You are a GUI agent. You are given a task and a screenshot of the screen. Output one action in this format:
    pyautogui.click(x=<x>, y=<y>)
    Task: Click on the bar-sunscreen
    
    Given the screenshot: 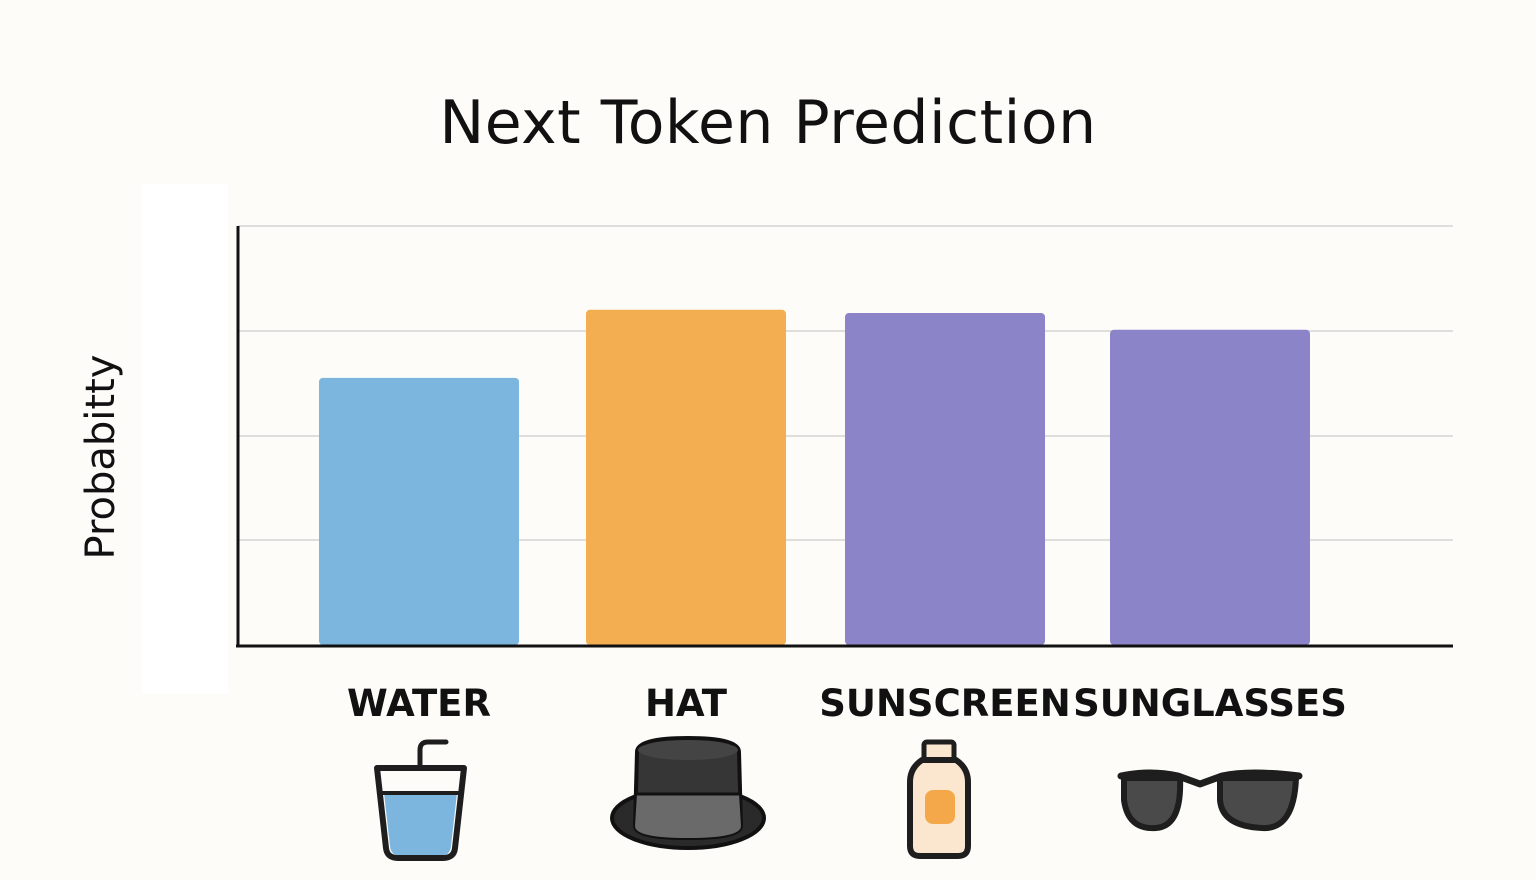 What is the action you would take?
    pyautogui.click(x=945, y=478)
    